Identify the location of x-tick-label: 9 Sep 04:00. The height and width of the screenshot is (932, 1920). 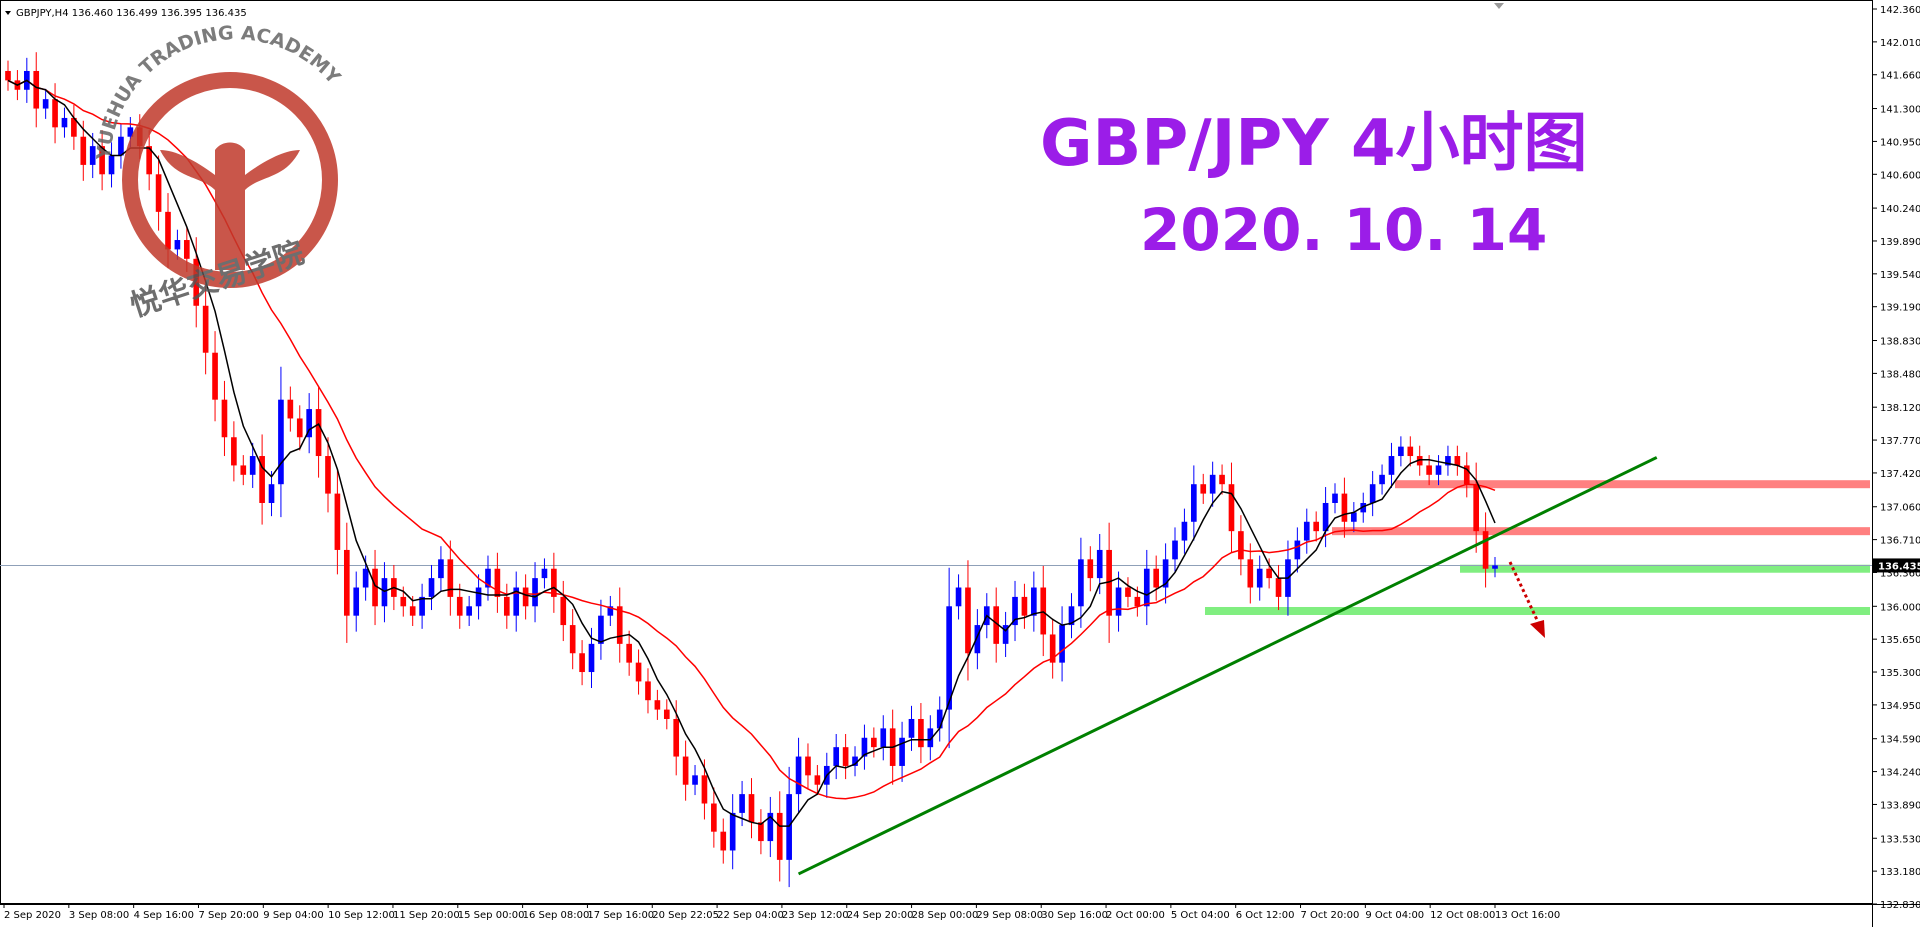
(293, 915).